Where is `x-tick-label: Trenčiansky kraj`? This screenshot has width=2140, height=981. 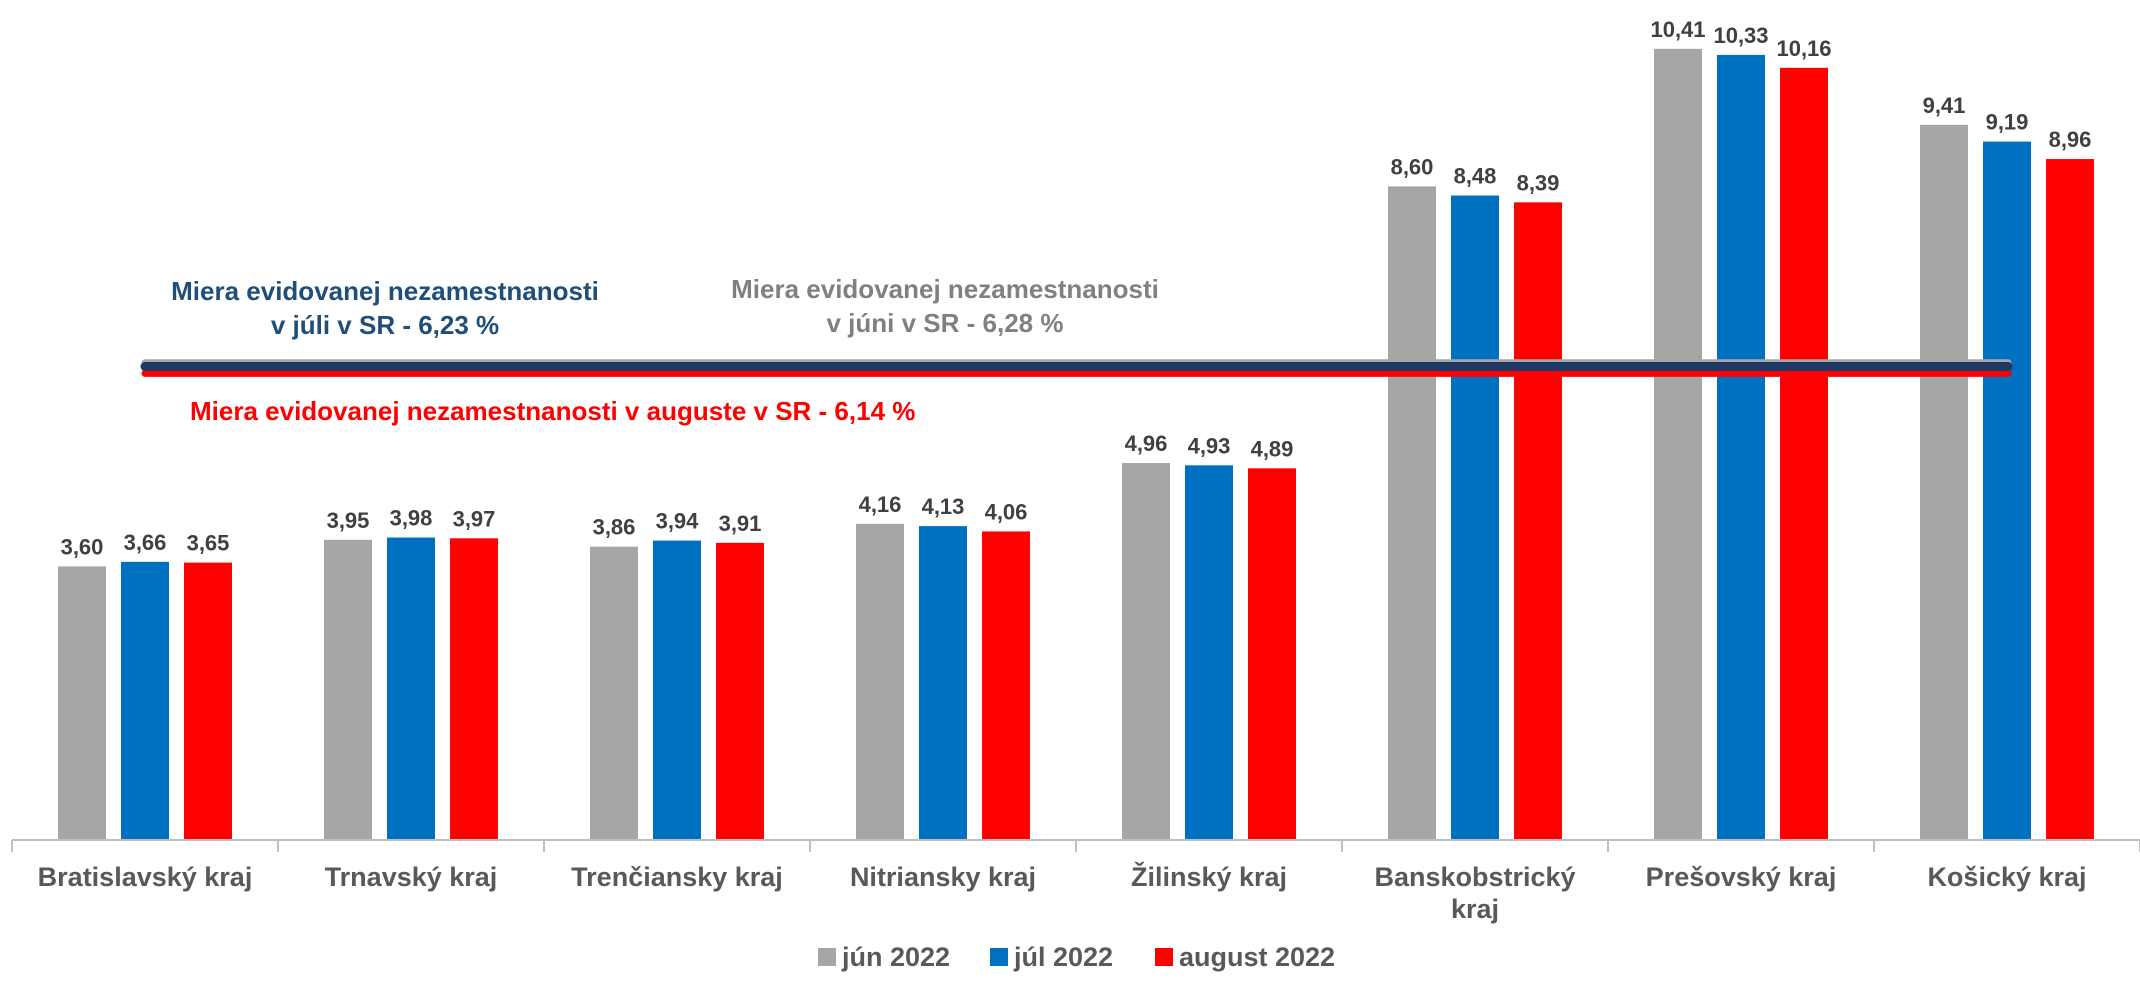 x-tick-label: Trenčiansky kraj is located at coordinates (677, 877).